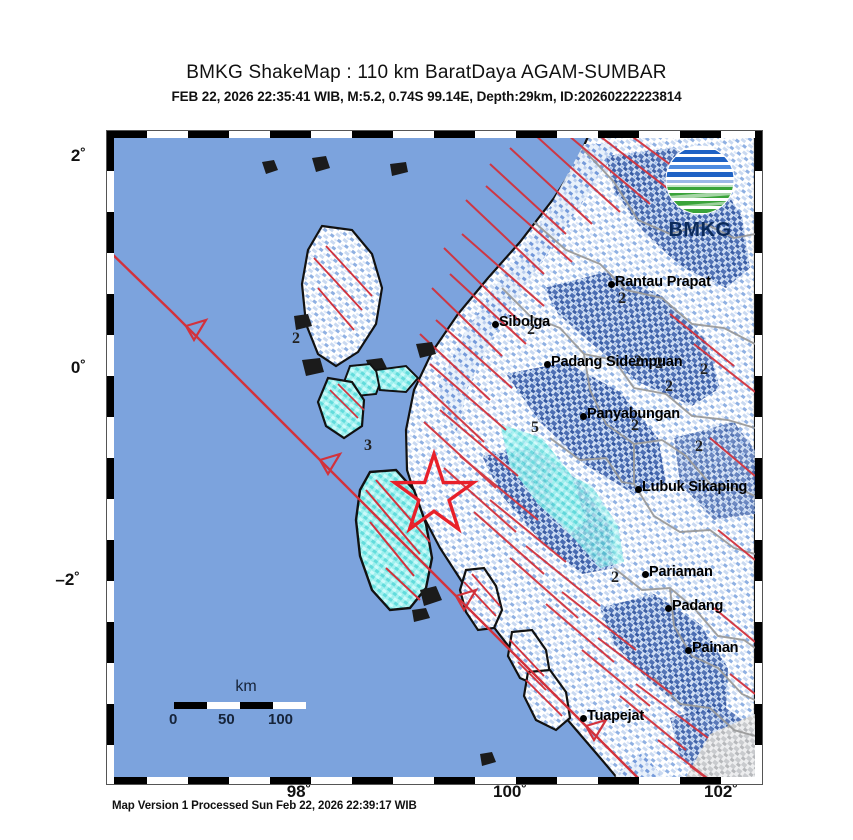 This screenshot has width=853, height=840. I want to click on scale-tick-0: 0, so click(173, 719).